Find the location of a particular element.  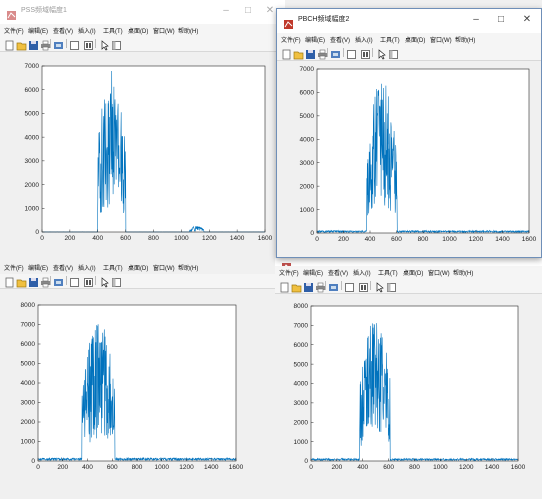

y-tick-label: 4000 is located at coordinates (32, 137).